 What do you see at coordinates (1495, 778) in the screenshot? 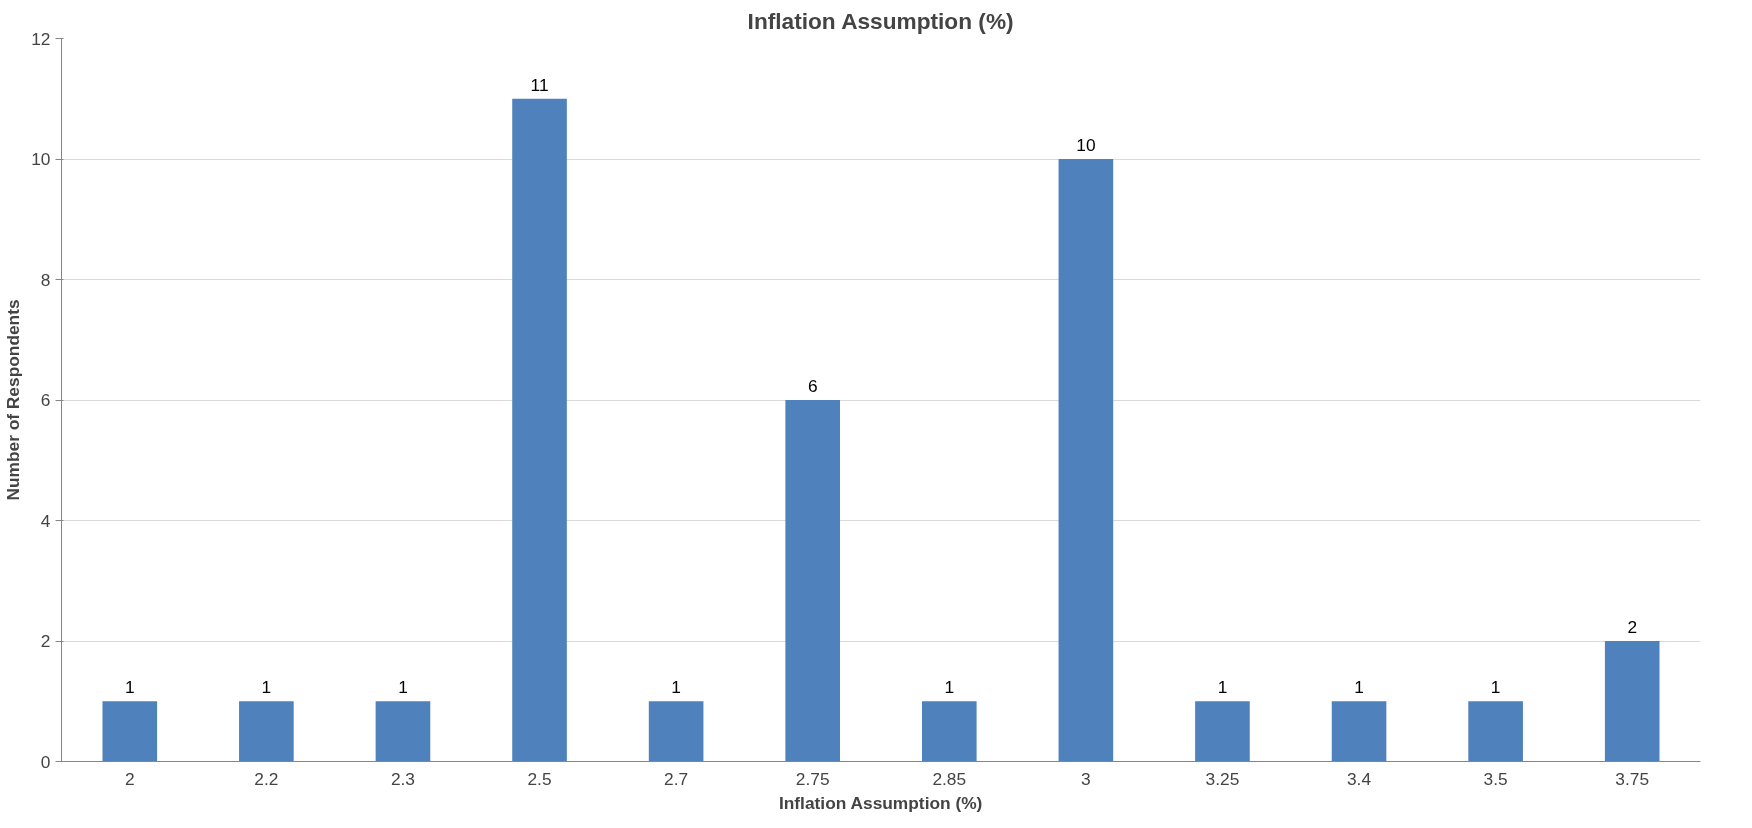
I see `x-tick-label: 3.5` at bounding box center [1495, 778].